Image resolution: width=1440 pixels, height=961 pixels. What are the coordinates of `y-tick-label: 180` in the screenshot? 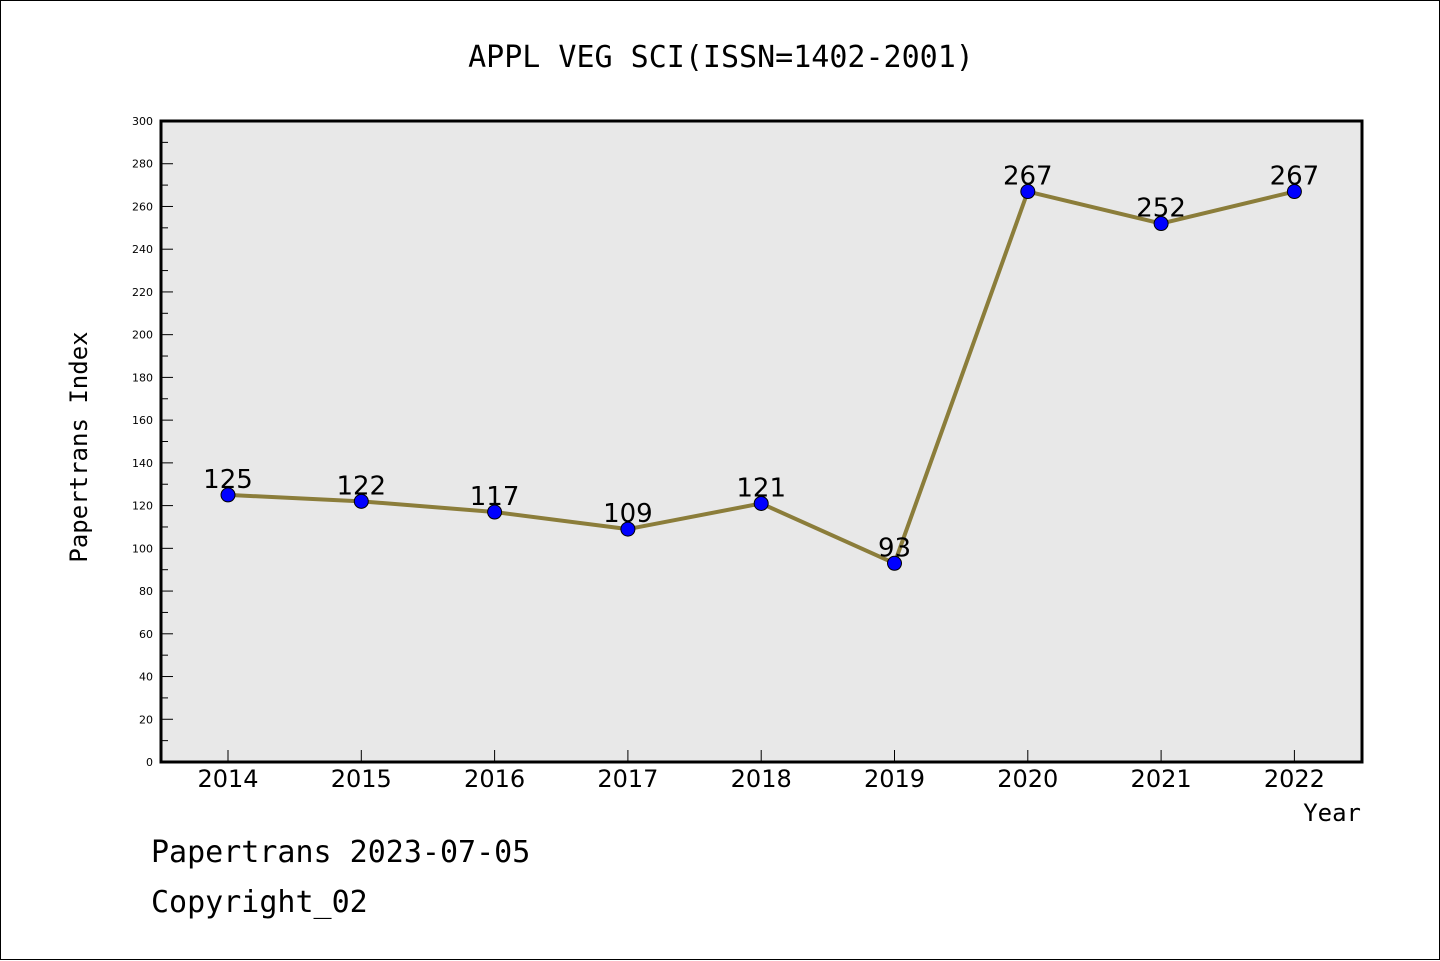 It's located at (142, 377).